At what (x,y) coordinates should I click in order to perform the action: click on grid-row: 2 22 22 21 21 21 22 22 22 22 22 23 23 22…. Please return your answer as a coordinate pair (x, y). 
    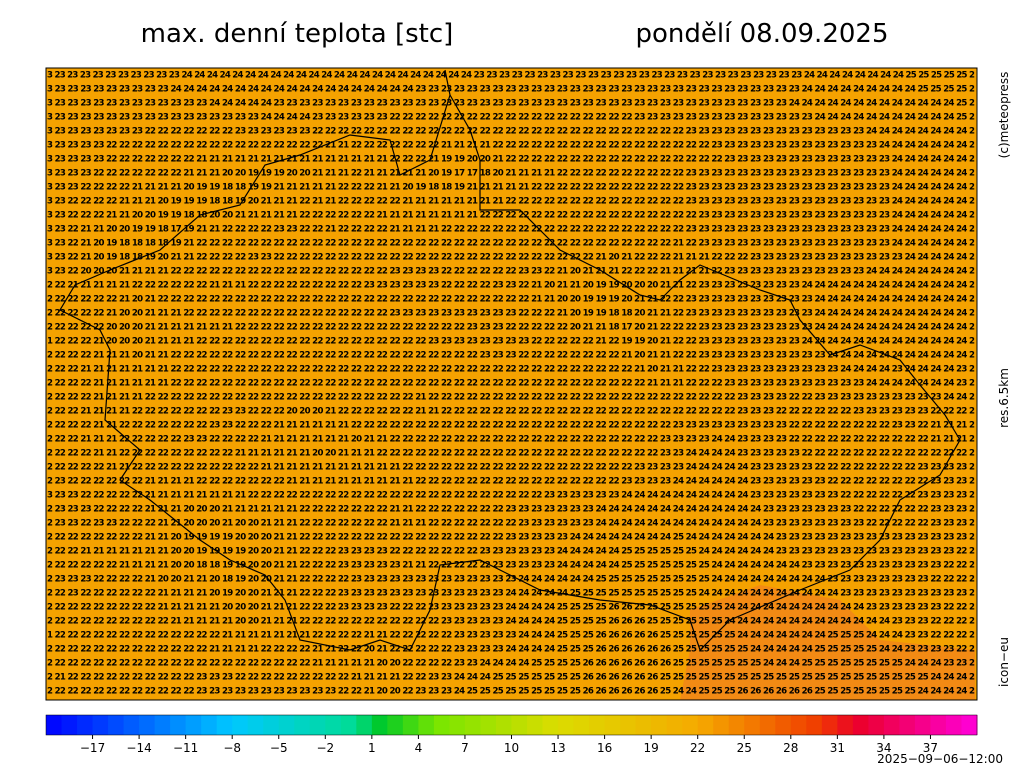
    Looking at the image, I should click on (511, 440).